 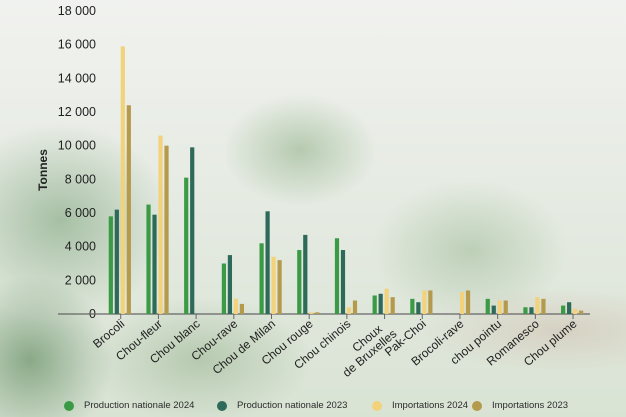 I want to click on legend-label: Importations 2024, so click(x=430, y=405).